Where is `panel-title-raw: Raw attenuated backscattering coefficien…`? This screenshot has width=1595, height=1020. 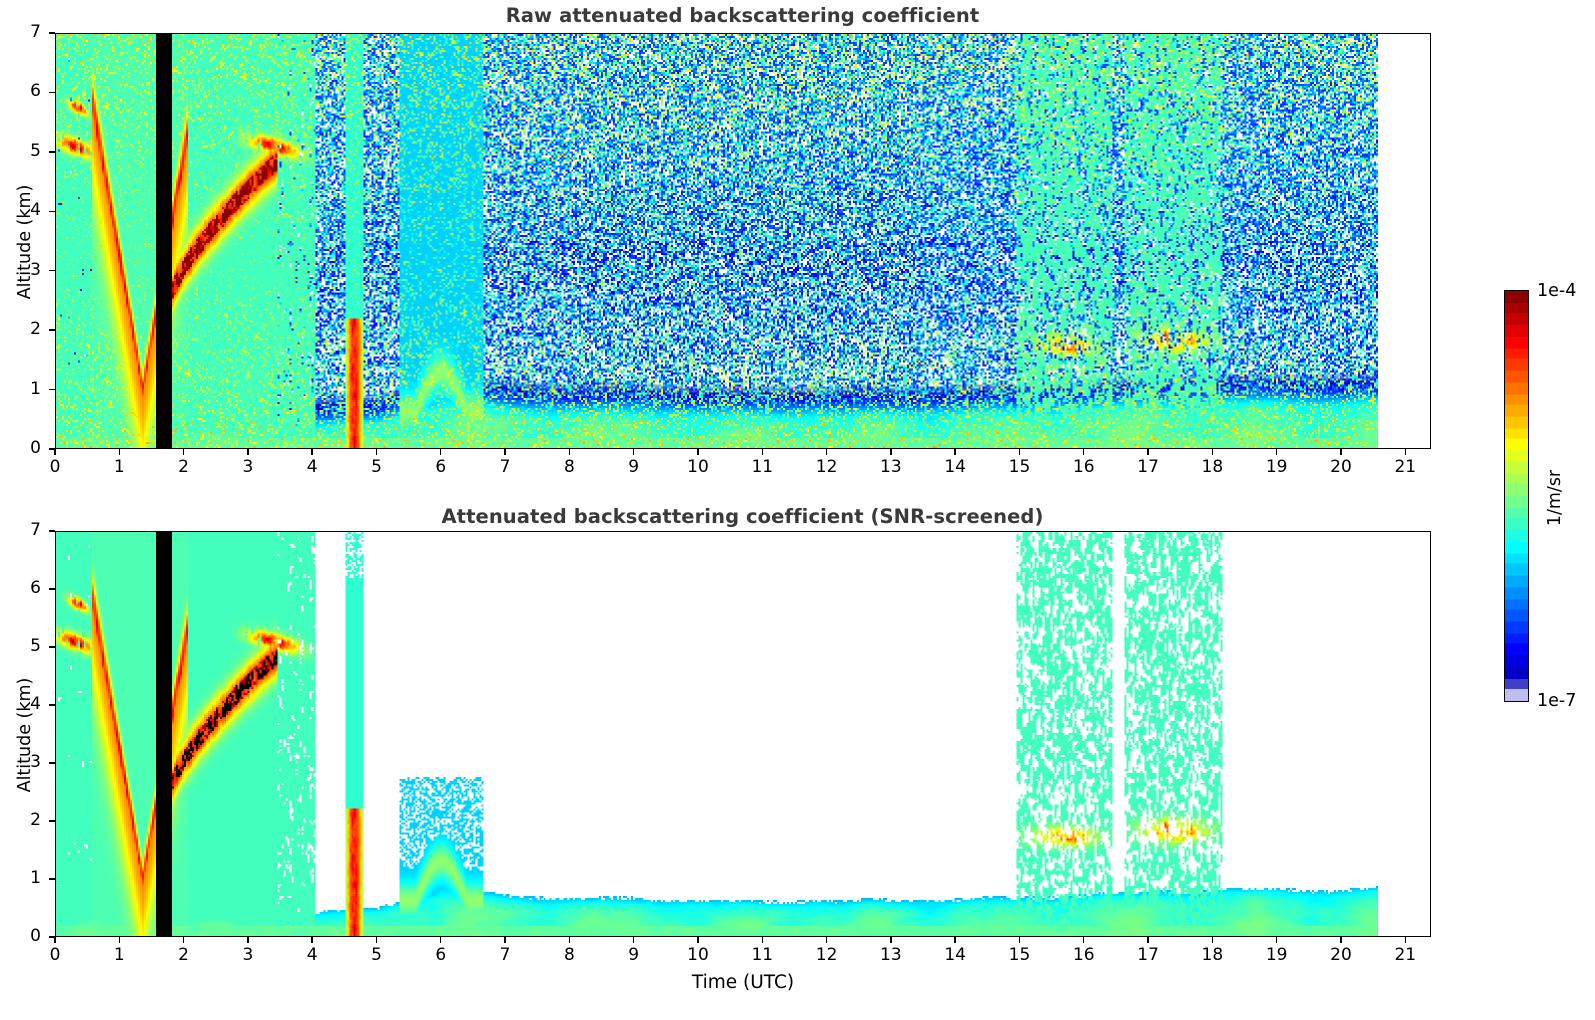
panel-title-raw: Raw attenuated backscattering coefficien… is located at coordinates (742, 15).